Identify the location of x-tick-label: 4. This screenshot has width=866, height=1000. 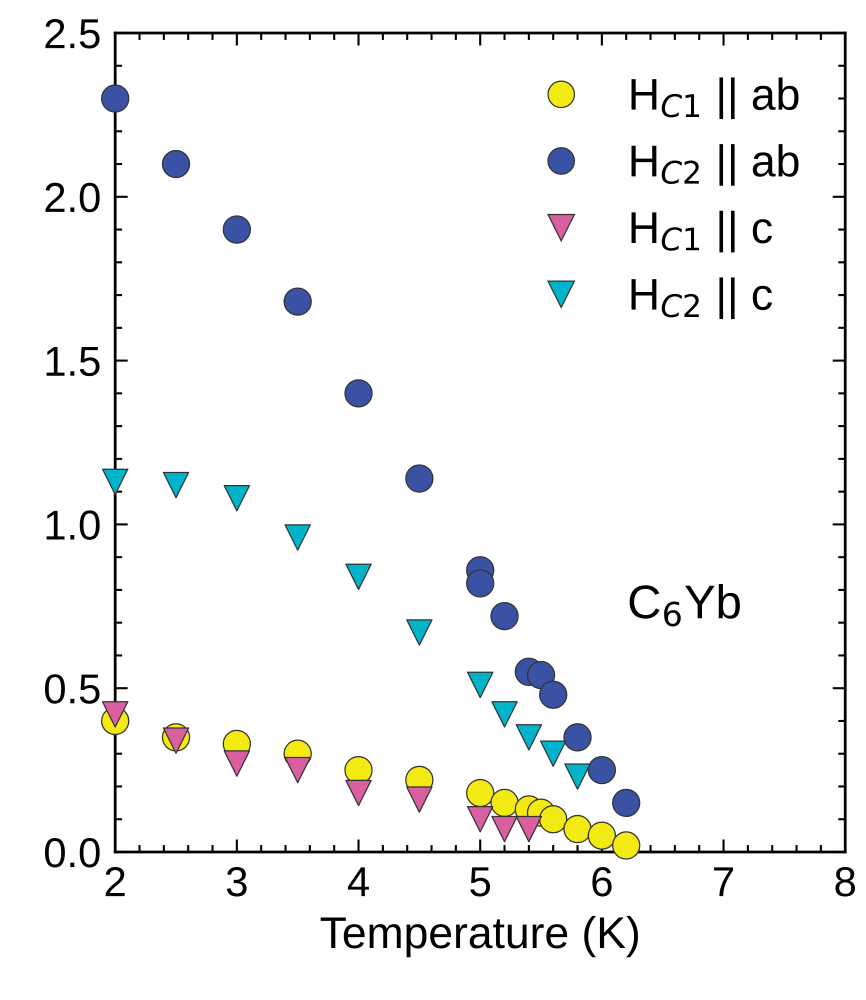
(358, 881).